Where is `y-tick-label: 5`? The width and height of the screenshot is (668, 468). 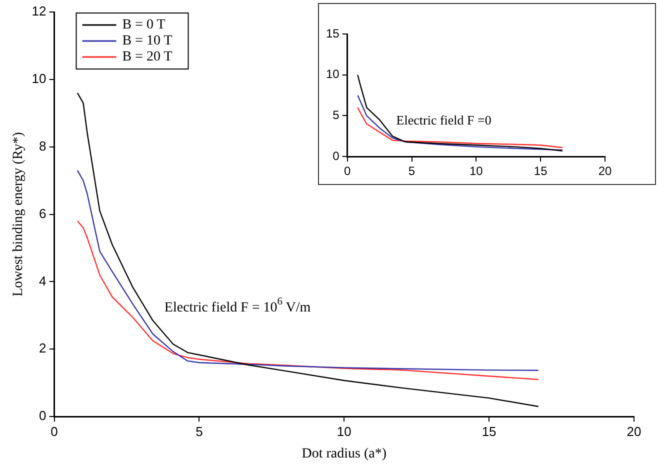
y-tick-label: 5 is located at coordinates (336, 115).